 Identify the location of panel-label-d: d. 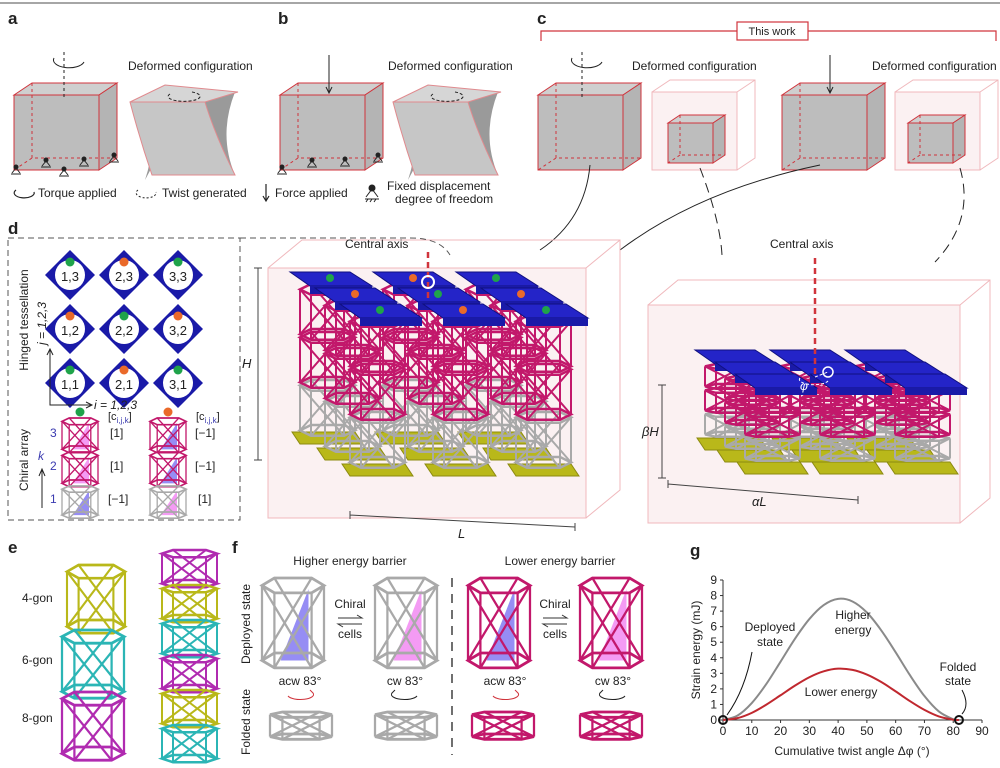
(13, 228).